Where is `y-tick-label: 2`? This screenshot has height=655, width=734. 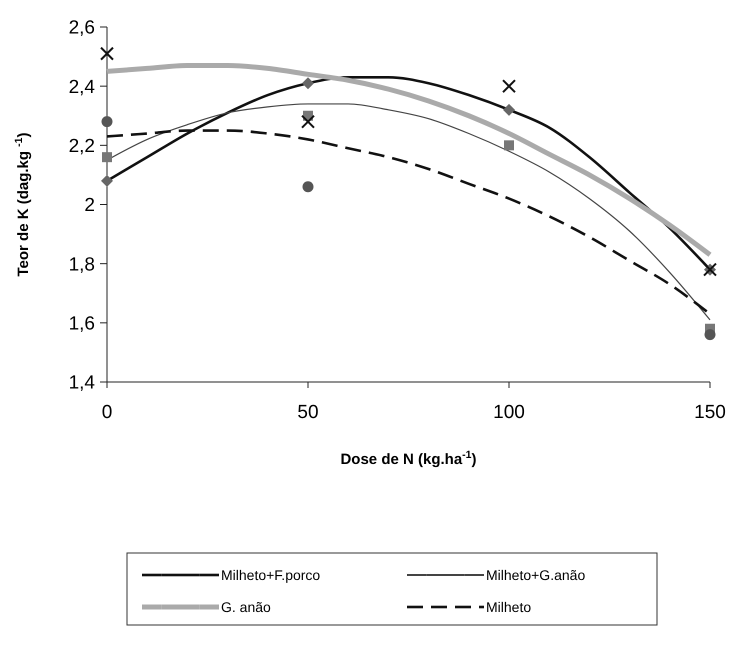 y-tick-label: 2 is located at coordinates (89, 205).